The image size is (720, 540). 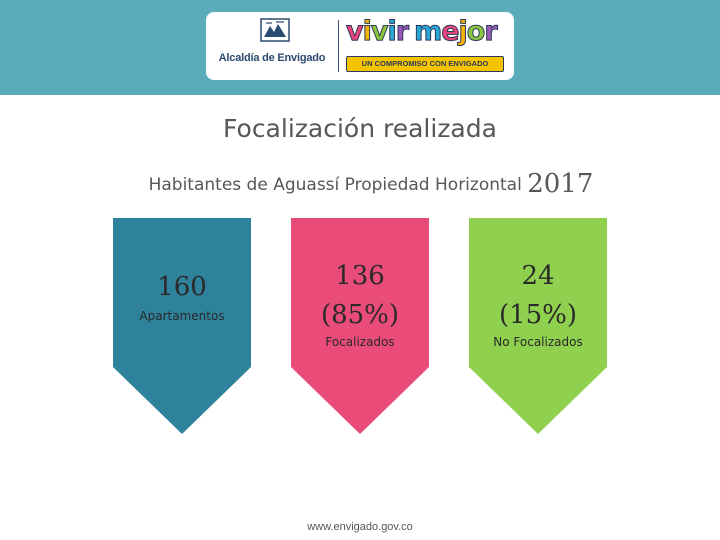 I want to click on brand-tagline: UN COMPROMISO CON ENVIGADO, so click(x=425, y=64).